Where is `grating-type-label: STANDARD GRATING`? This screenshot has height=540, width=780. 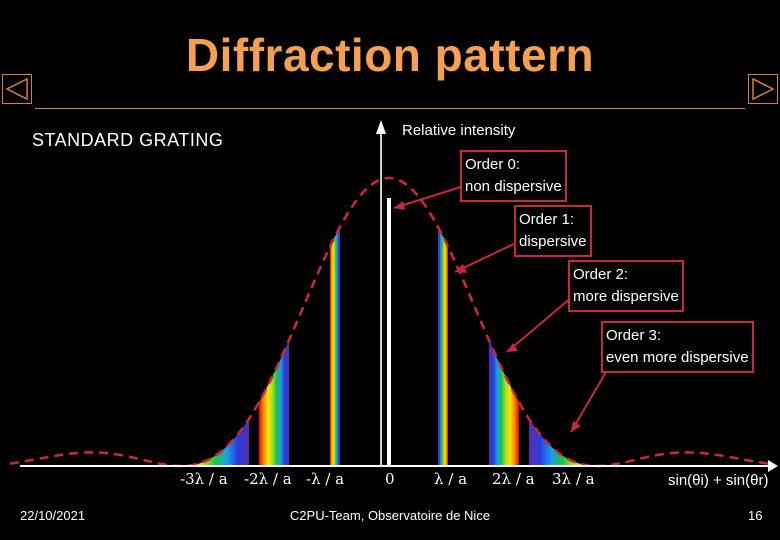
grating-type-label: STANDARD GRATING is located at coordinates (128, 140).